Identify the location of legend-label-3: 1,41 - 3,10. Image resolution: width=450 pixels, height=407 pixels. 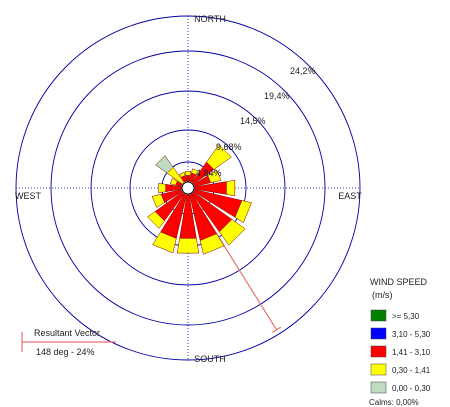
(411, 352).